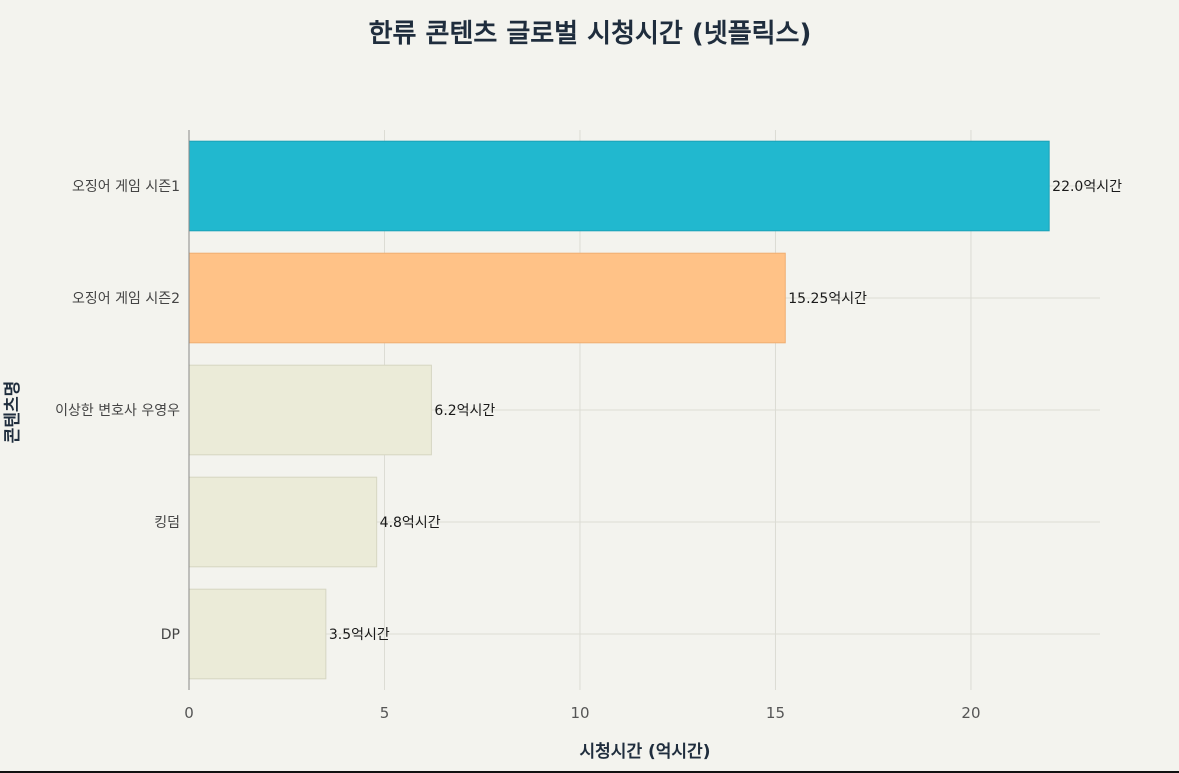 The height and width of the screenshot is (773, 1179). I want to click on category-label: 오징어 게임 시즌2, so click(126, 299).